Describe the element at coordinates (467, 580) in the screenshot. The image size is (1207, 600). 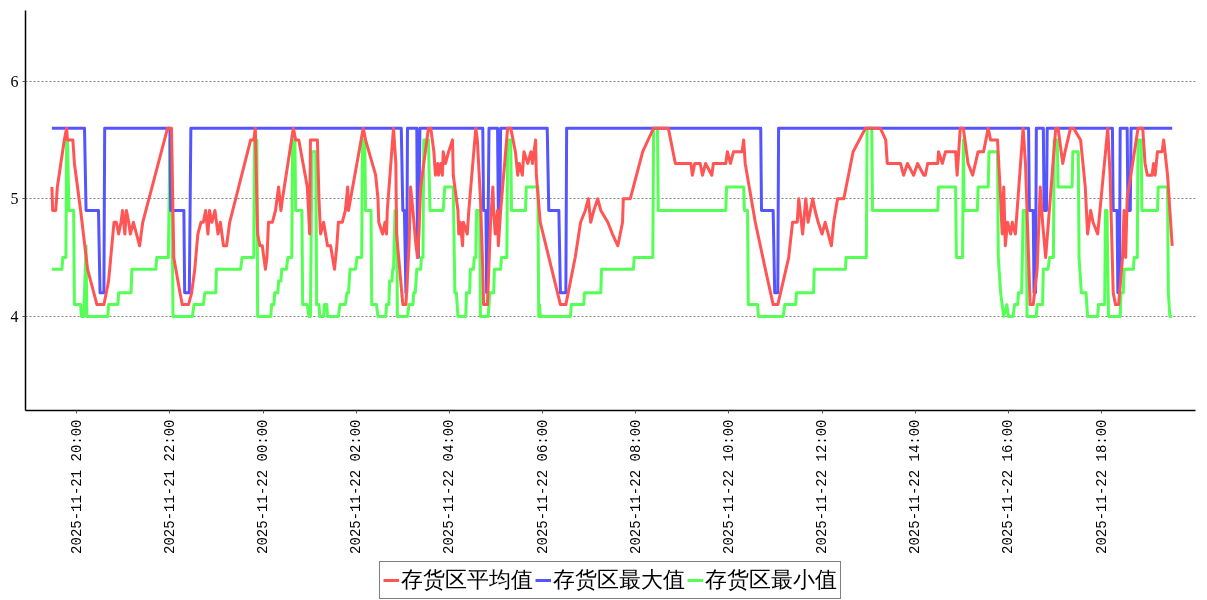
I see `legend-label: 存货区平均值` at that location.